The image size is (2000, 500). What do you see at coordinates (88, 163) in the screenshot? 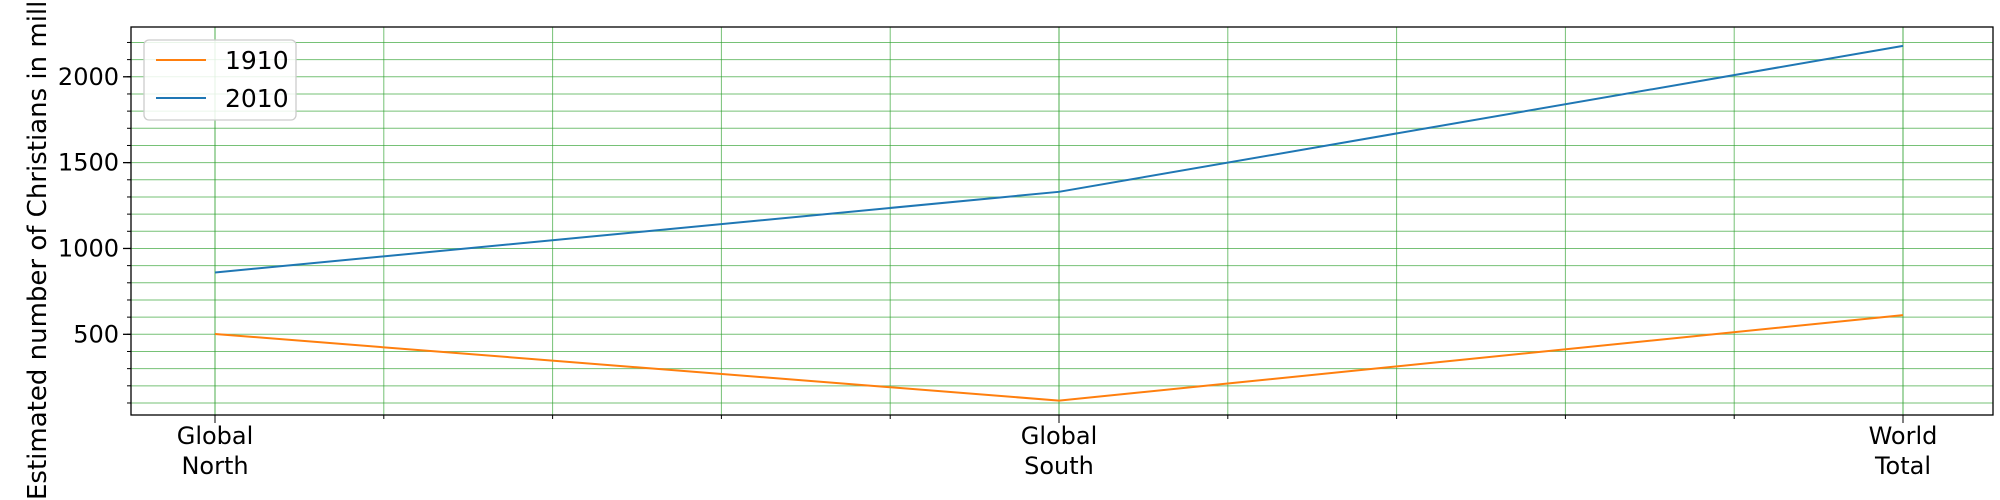
I see `y-tick-label: 1500` at bounding box center [88, 163].